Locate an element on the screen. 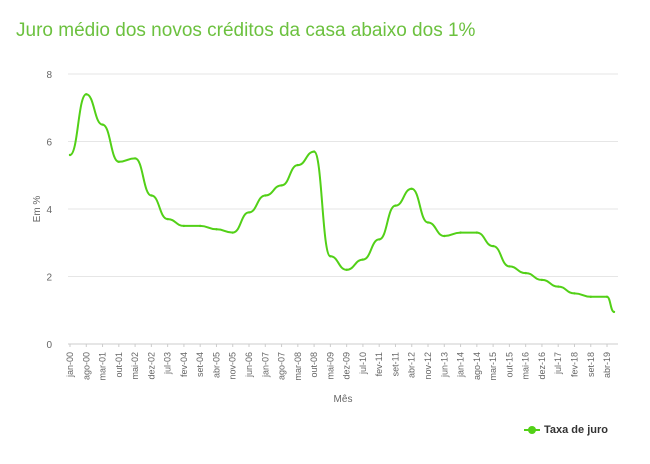 This screenshot has width=650, height=464. x-tick-label: mar-15 is located at coordinates (493, 366).